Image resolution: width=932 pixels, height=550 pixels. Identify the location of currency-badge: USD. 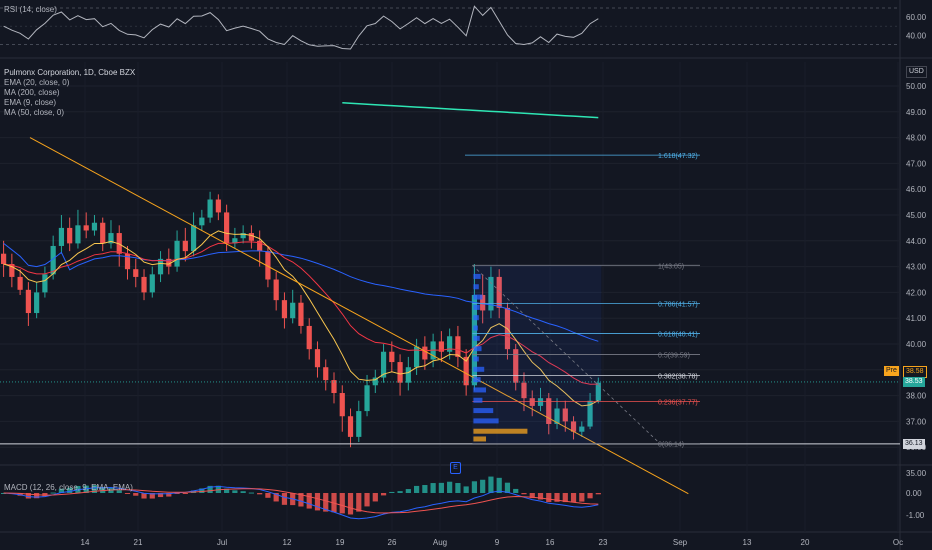
(916, 72).